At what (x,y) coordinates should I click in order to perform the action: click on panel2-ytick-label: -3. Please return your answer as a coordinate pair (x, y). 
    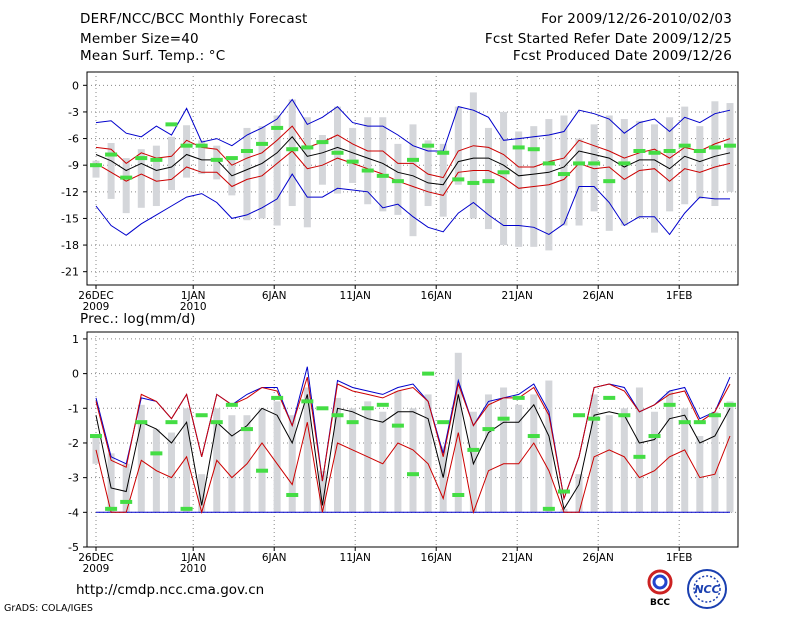
    Looking at the image, I should click on (73, 478).